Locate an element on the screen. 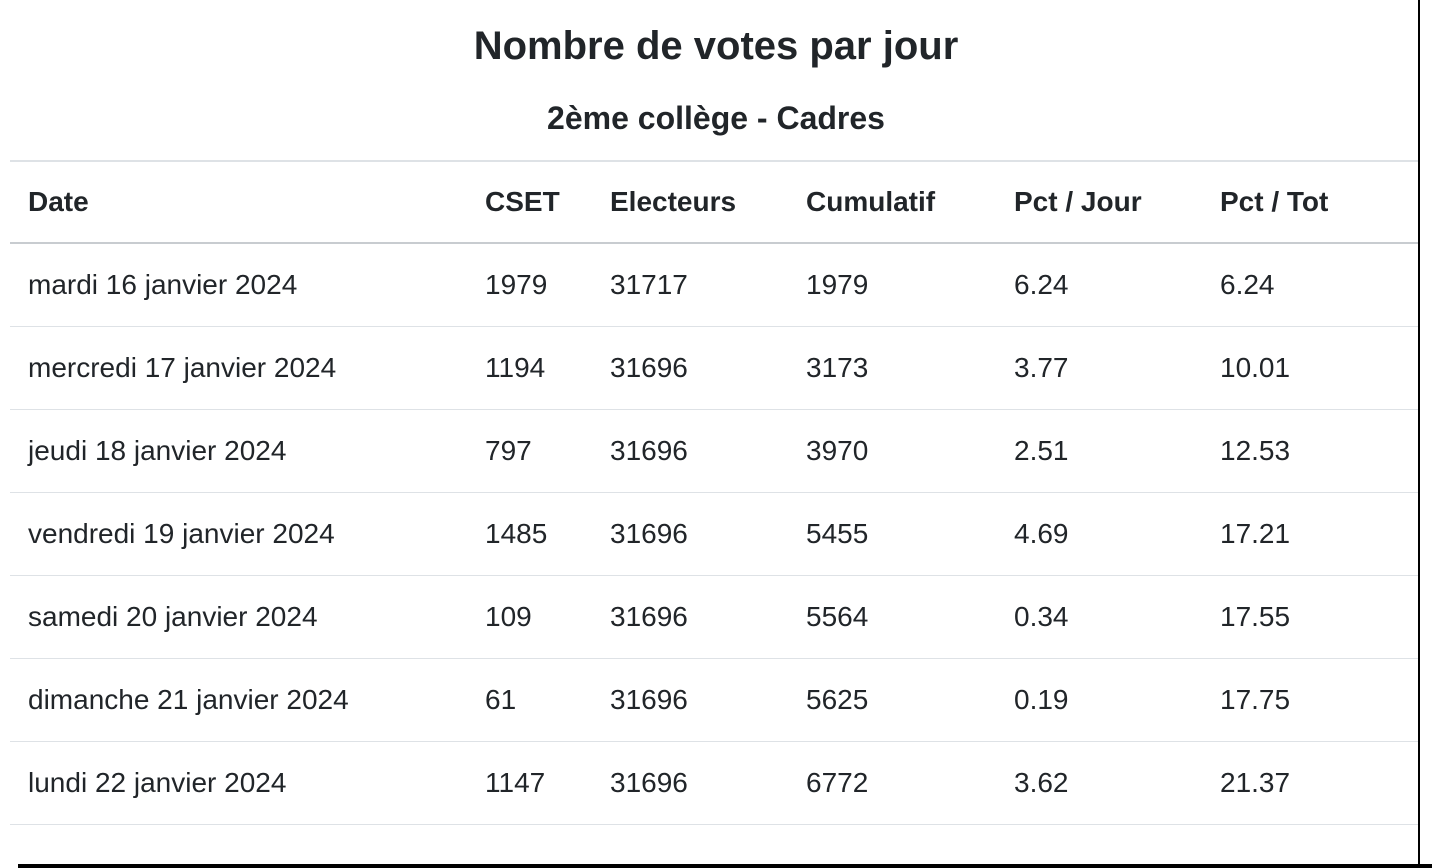  page-title: Nombre de votes par jour is located at coordinates (716, 46).